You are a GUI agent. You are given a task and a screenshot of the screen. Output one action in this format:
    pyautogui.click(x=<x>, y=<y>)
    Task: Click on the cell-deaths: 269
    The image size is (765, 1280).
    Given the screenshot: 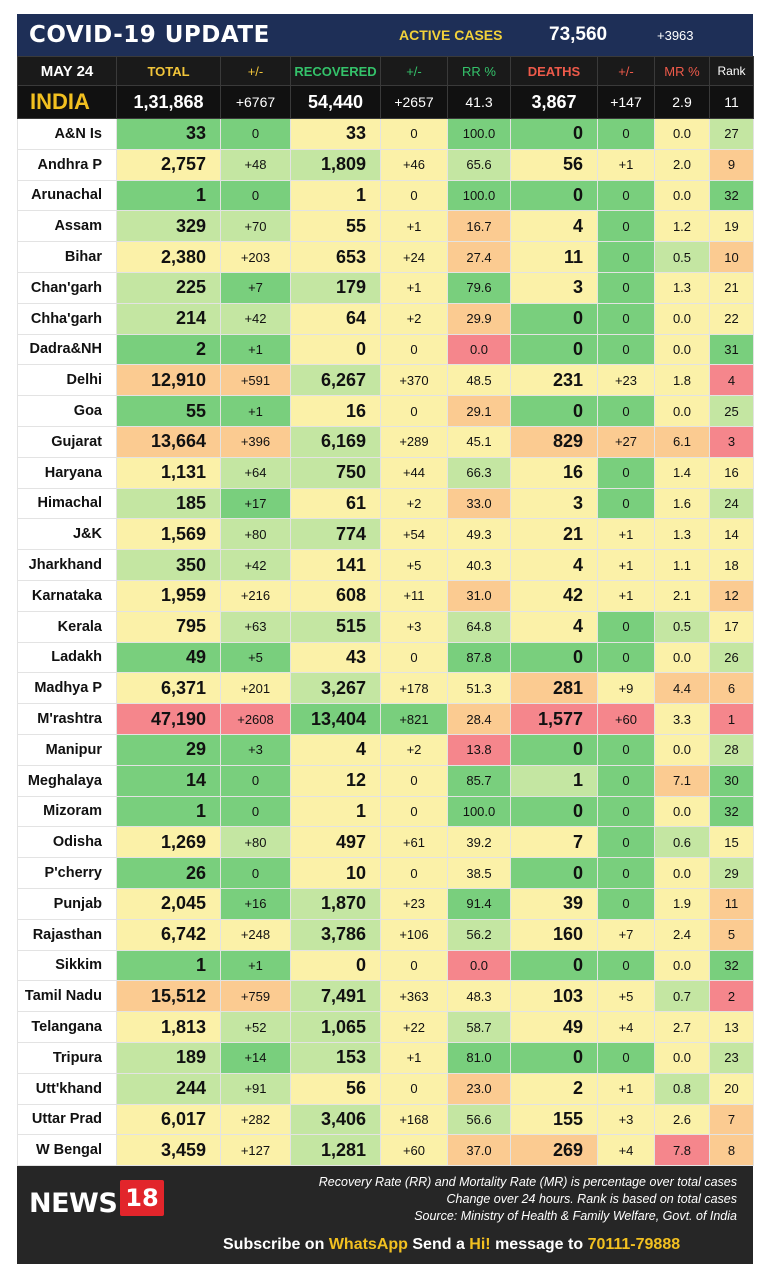 What is the action you would take?
    pyautogui.click(x=554, y=1150)
    